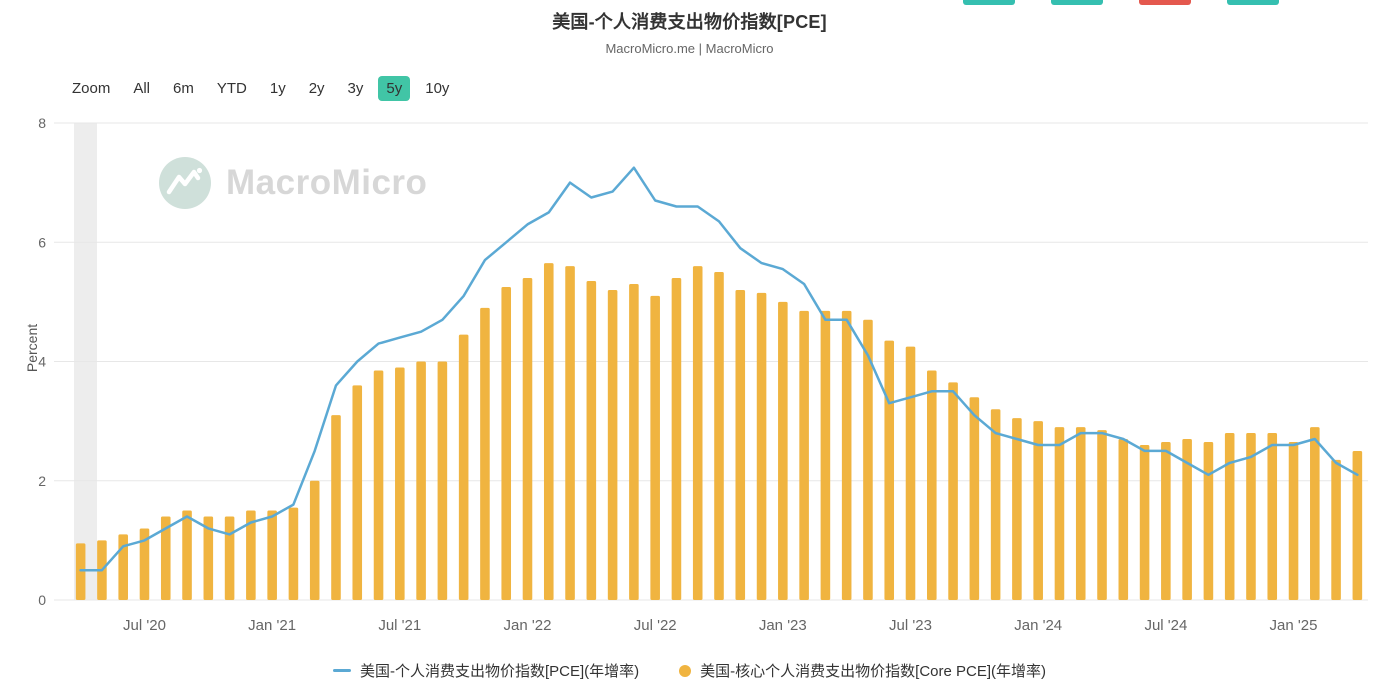 The height and width of the screenshot is (700, 1379). Describe the element at coordinates (873, 671) in the screenshot. I see `legend-label-core-pce: 美国-核心个人消费支出物价指数[Core PCE](年增率)` at that location.